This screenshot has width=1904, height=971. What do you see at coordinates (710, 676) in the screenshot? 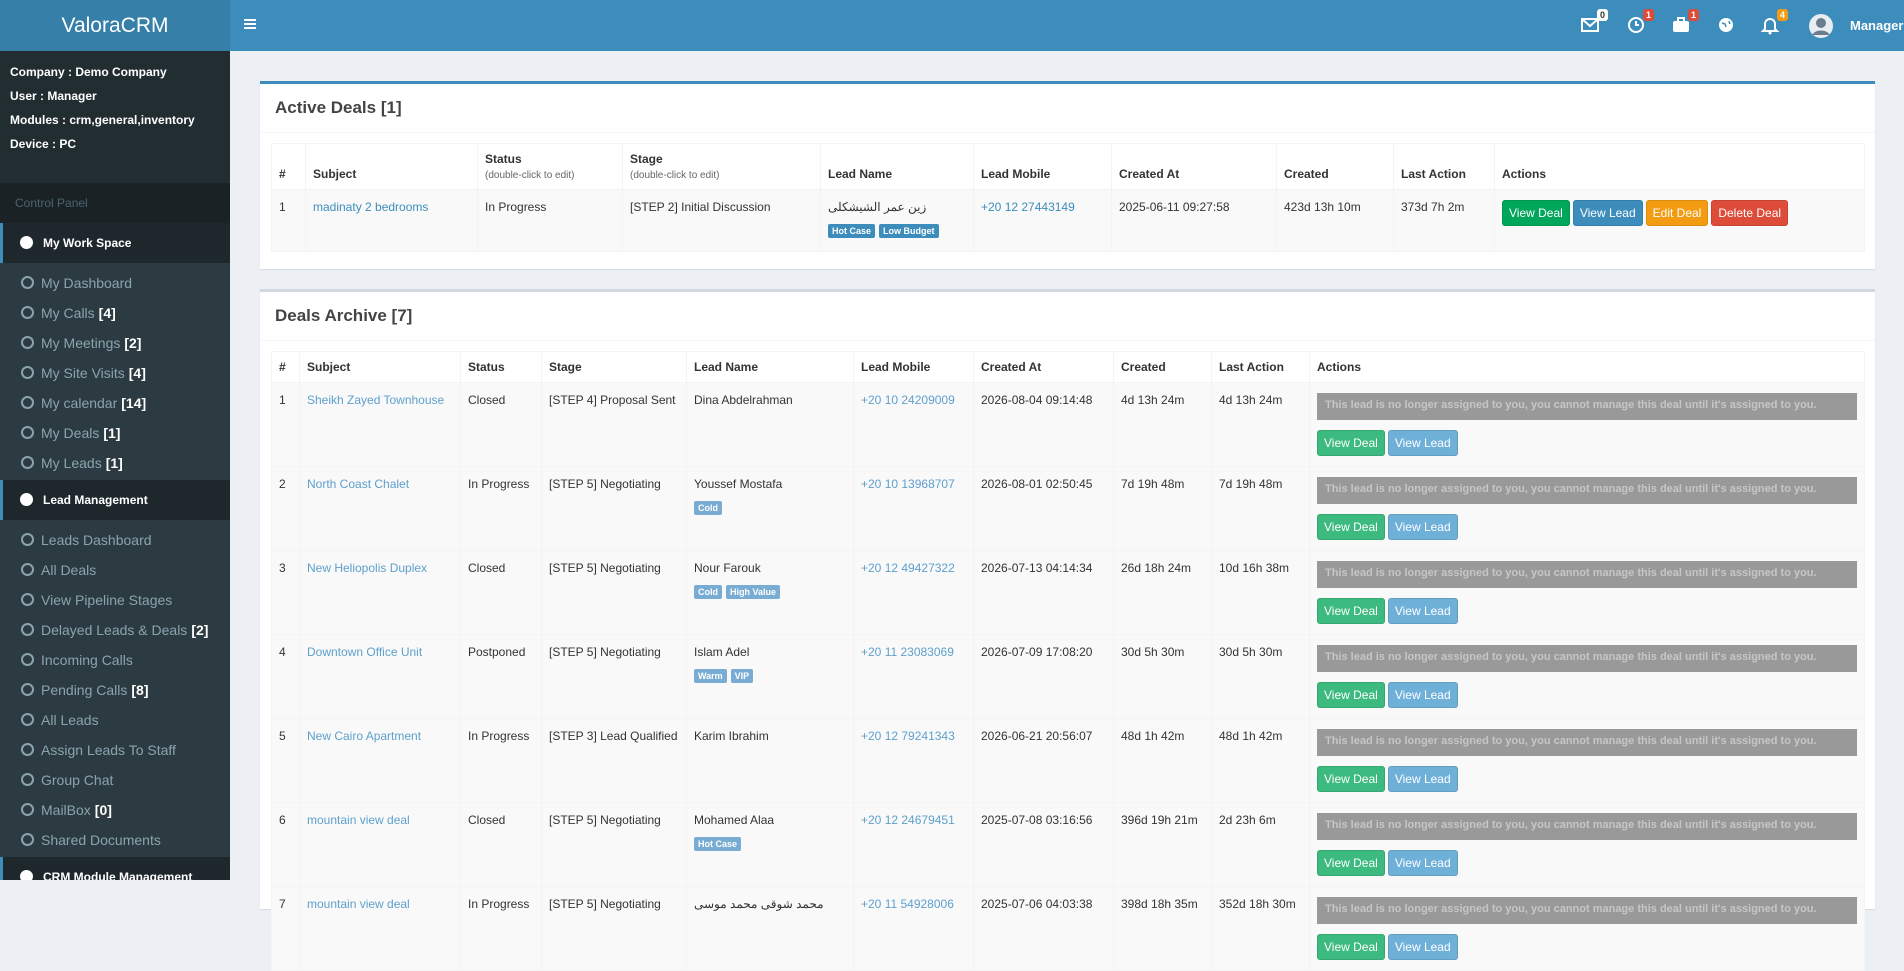
I see `tag: Warm` at bounding box center [710, 676].